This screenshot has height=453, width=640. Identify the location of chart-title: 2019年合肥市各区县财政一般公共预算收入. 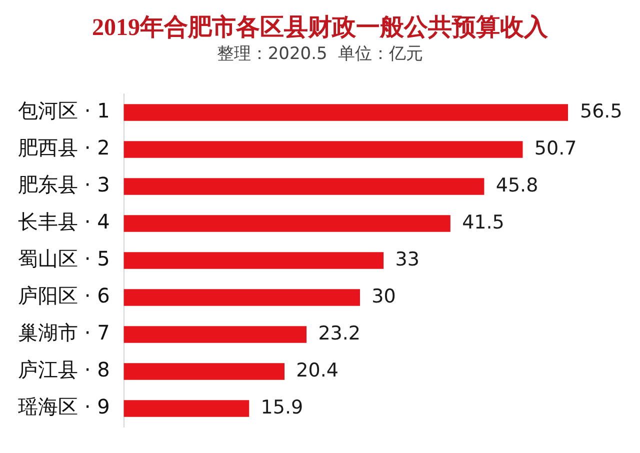
(320, 28).